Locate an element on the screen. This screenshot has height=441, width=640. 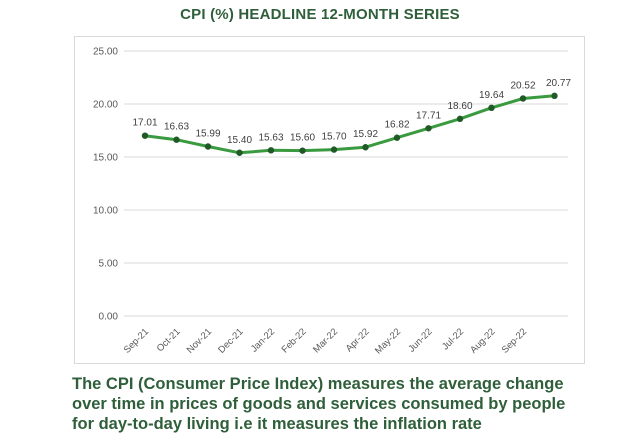
x-tick-label: Jun-22 is located at coordinates (420, 340).